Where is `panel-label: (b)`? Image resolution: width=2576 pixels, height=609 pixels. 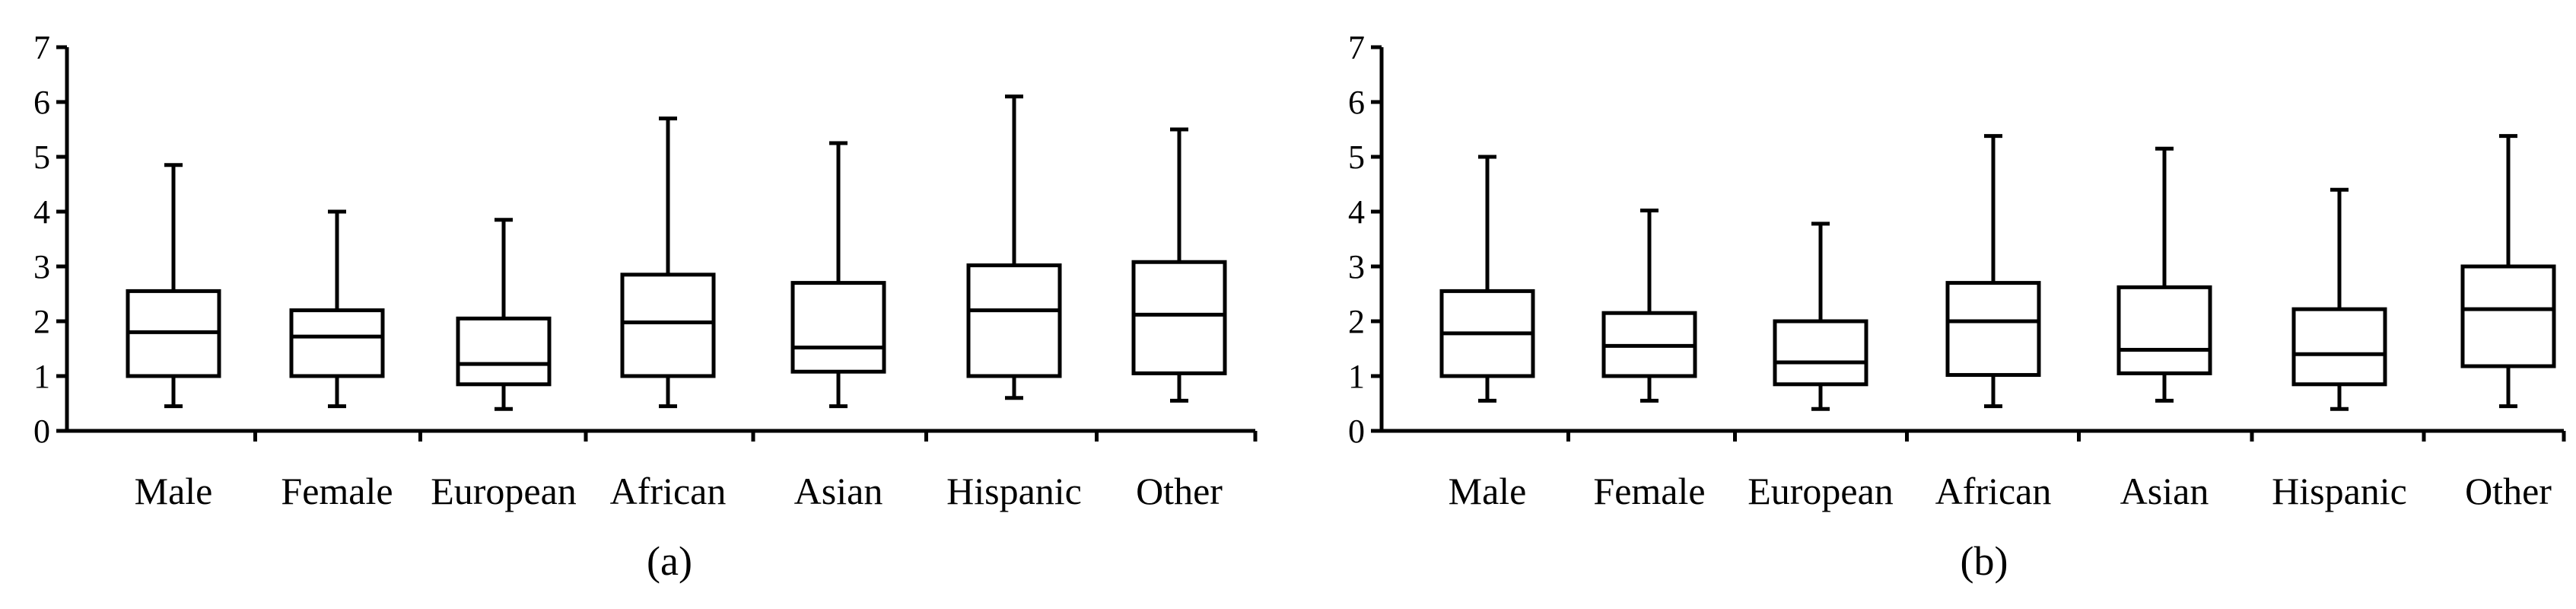 panel-label: (b) is located at coordinates (1984, 561).